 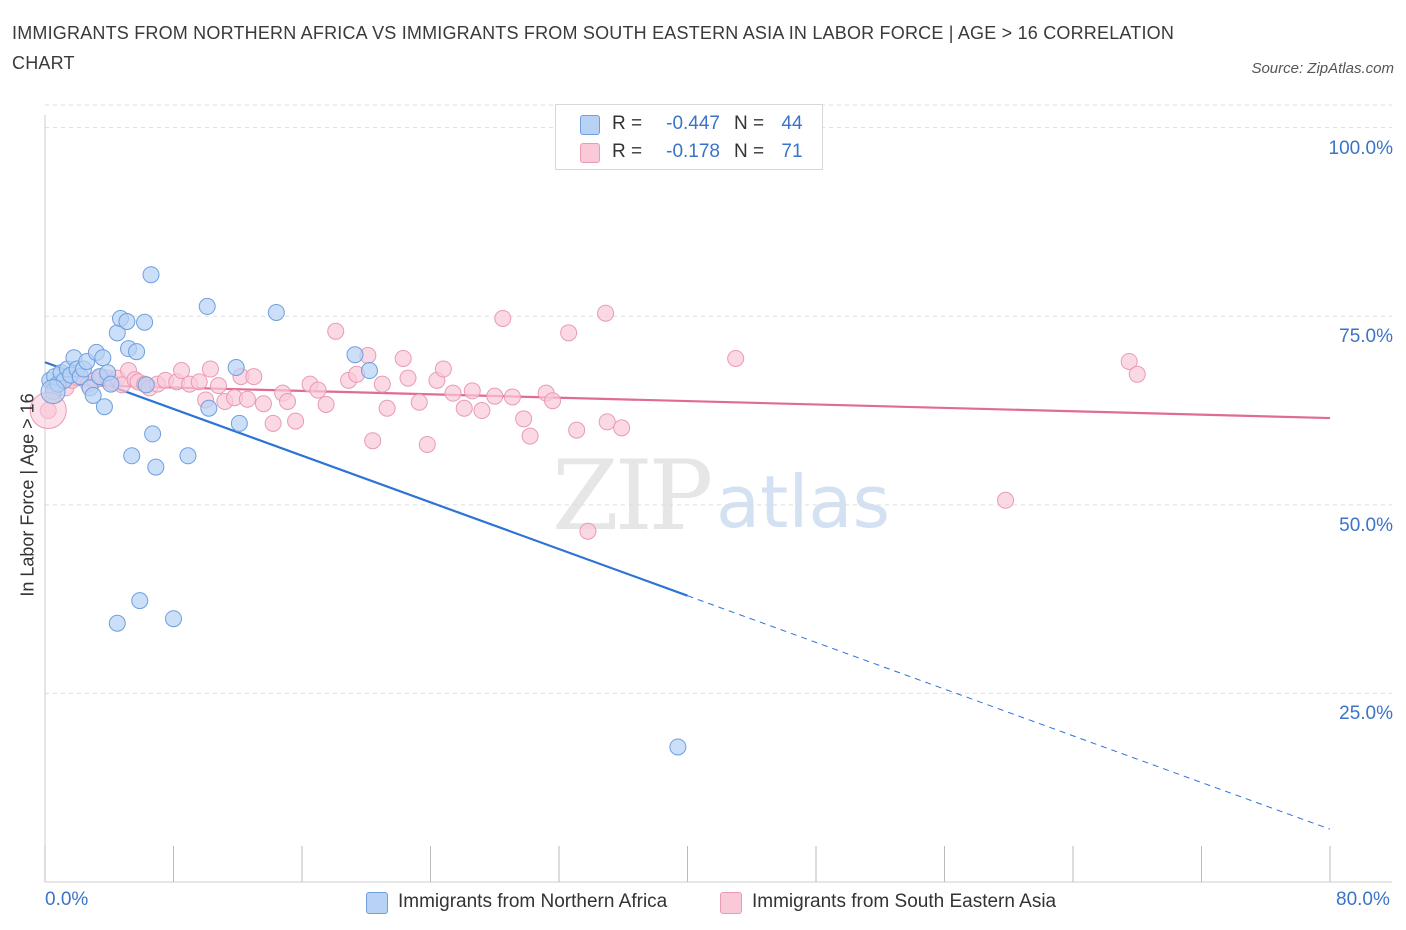 I want to click on series2-n-value: 71, so click(x=792, y=151).